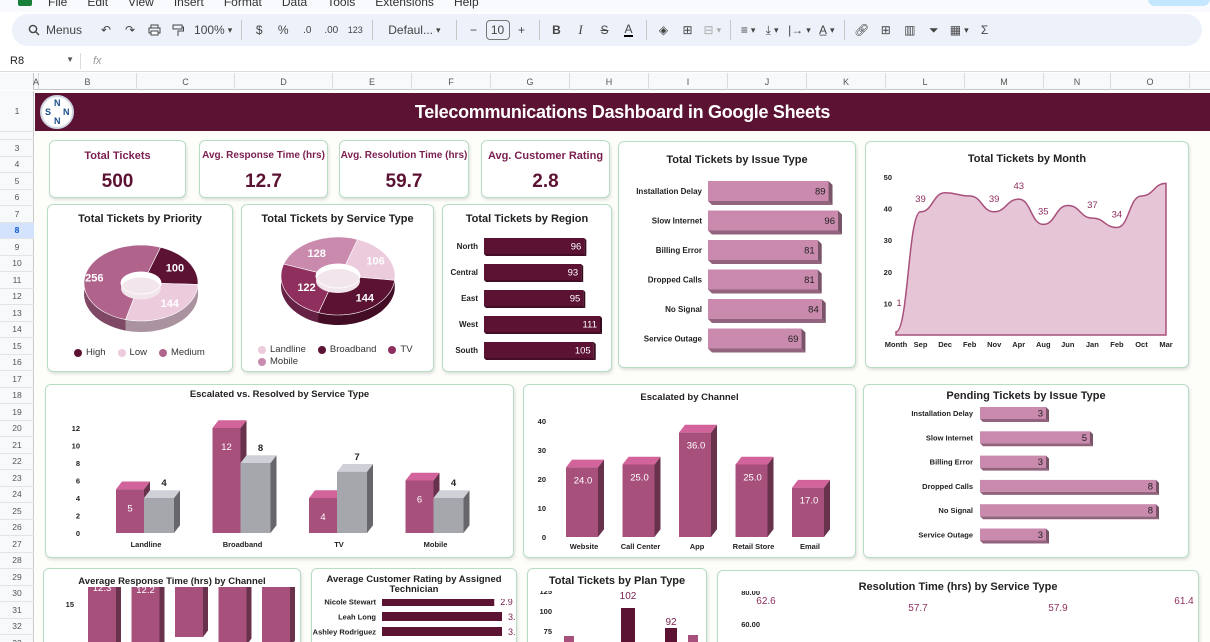  I want to click on row-header-24: 24, so click(17, 495).